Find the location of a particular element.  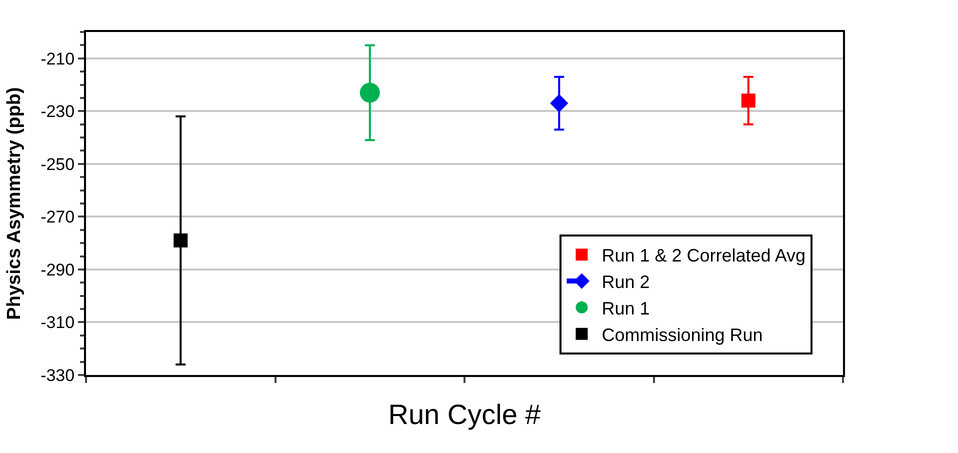

y-tick-label: -330 is located at coordinates (57, 375).